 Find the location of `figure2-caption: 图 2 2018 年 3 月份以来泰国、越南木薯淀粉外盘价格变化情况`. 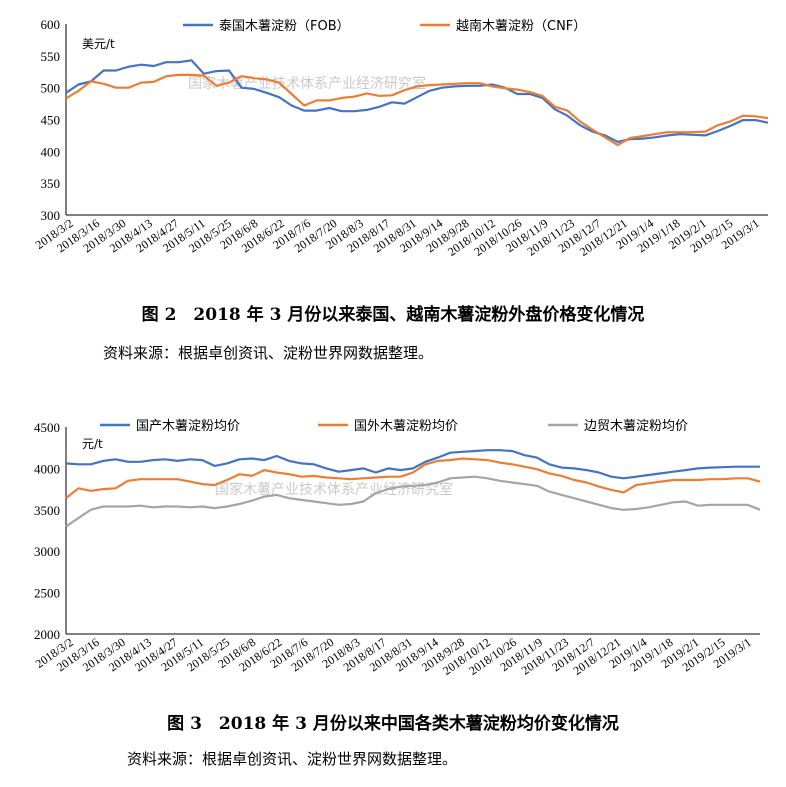

figure2-caption: 图 2 2018 年 3 月份以来泰国、越南木薯淀粉外盘价格变化情况 is located at coordinates (393, 315).